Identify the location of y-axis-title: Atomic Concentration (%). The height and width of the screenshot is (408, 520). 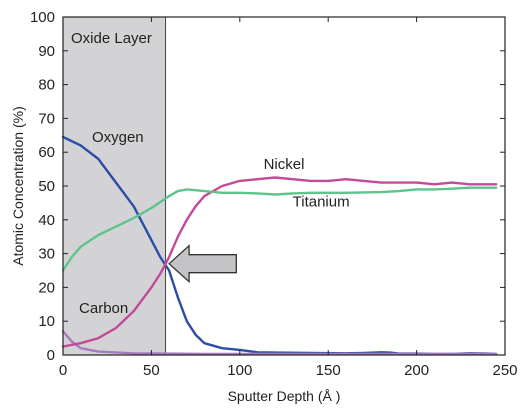
(18, 186).